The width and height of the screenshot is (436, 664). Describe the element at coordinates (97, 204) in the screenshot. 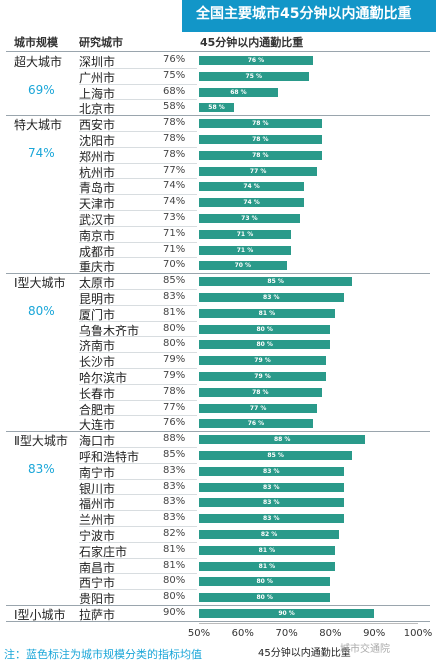

I see `city-name: 天津市` at that location.